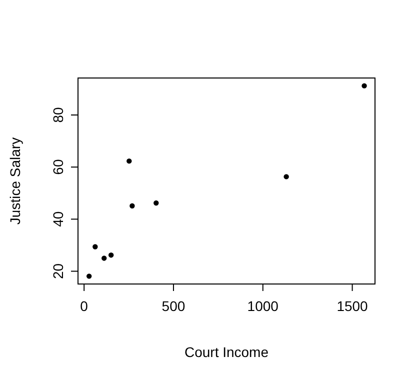  What do you see at coordinates (58, 167) in the screenshot?
I see `y-tick-label: 60` at bounding box center [58, 167].